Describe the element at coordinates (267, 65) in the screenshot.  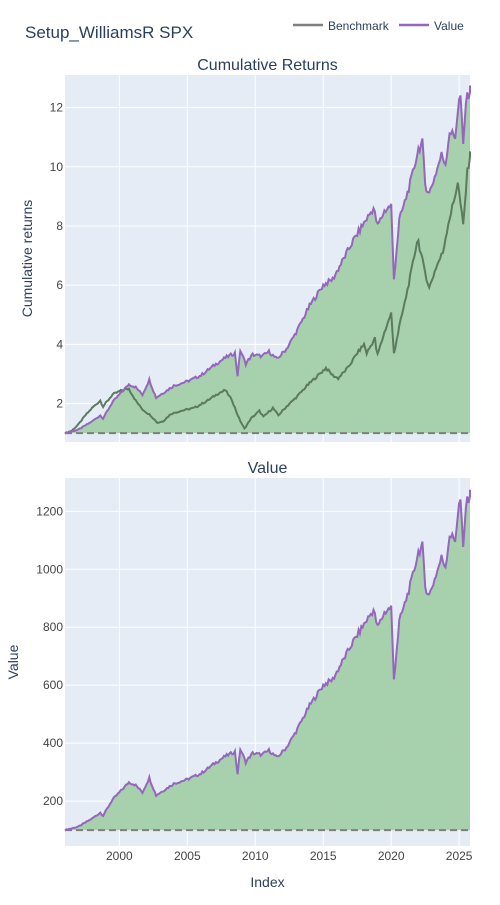
I see `subplot-title: Cumulative Returns` at that location.